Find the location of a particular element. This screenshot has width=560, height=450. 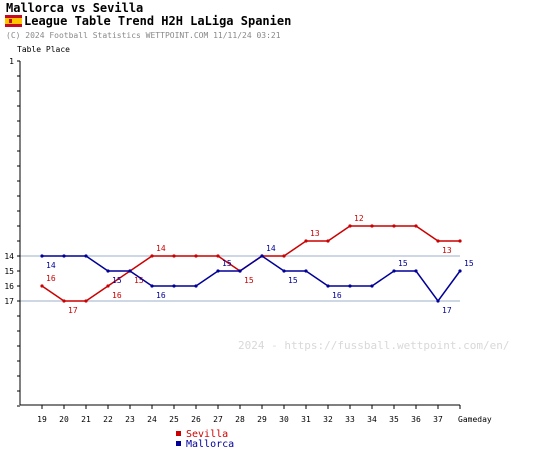

mallorca-series-line is located at coordinates (251, 279).